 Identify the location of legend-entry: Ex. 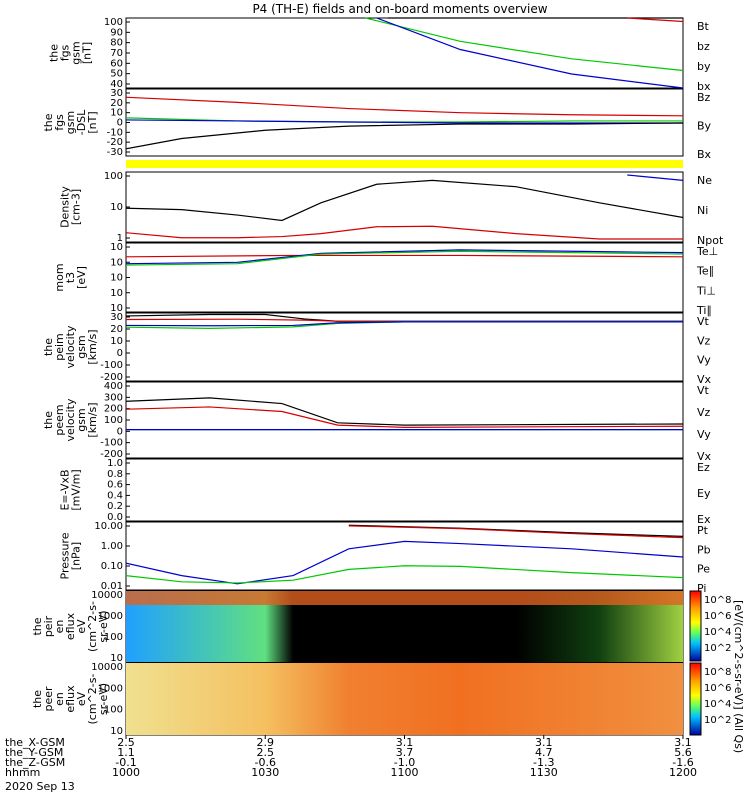
(704, 519).